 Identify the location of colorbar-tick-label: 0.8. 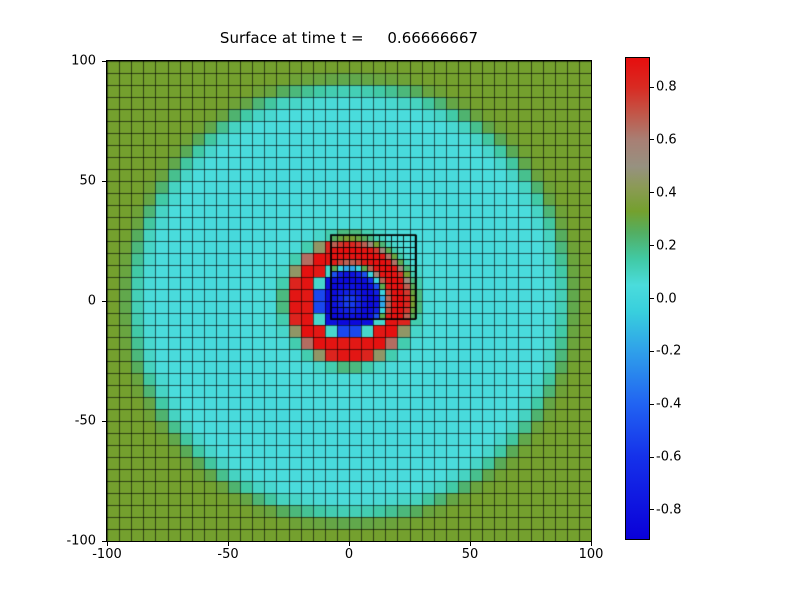
(666, 87).